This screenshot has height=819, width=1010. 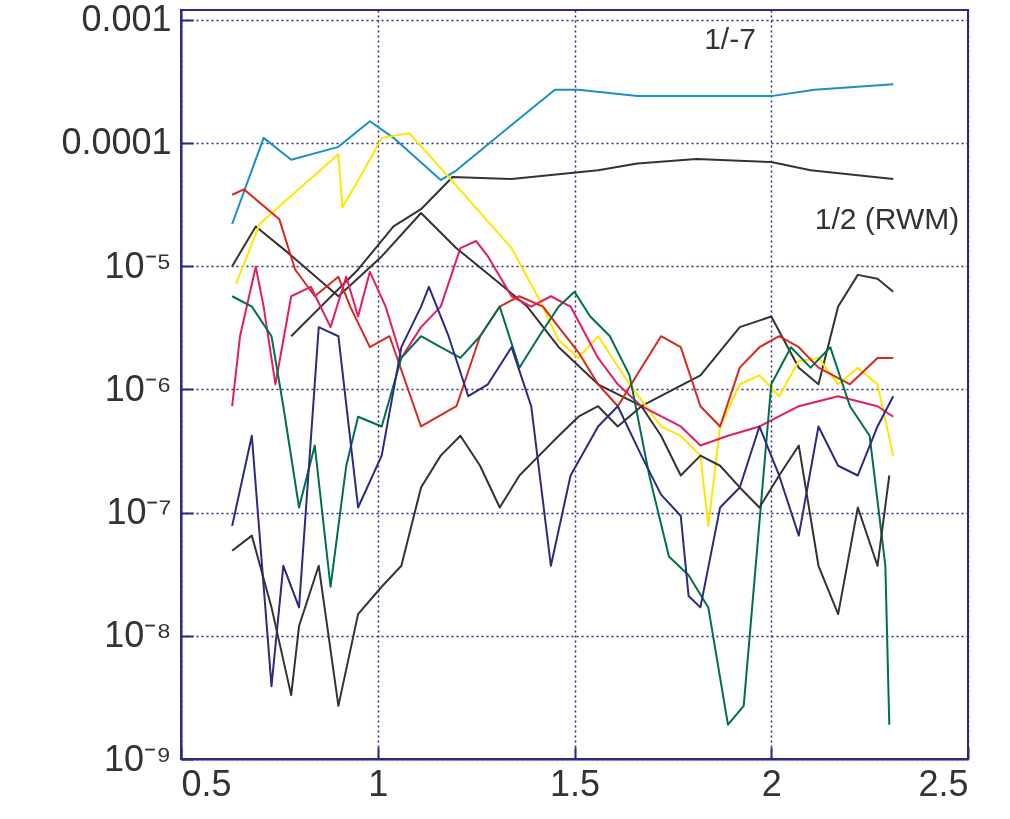 I want to click on x-tick-label: 1.5, so click(x=575, y=783).